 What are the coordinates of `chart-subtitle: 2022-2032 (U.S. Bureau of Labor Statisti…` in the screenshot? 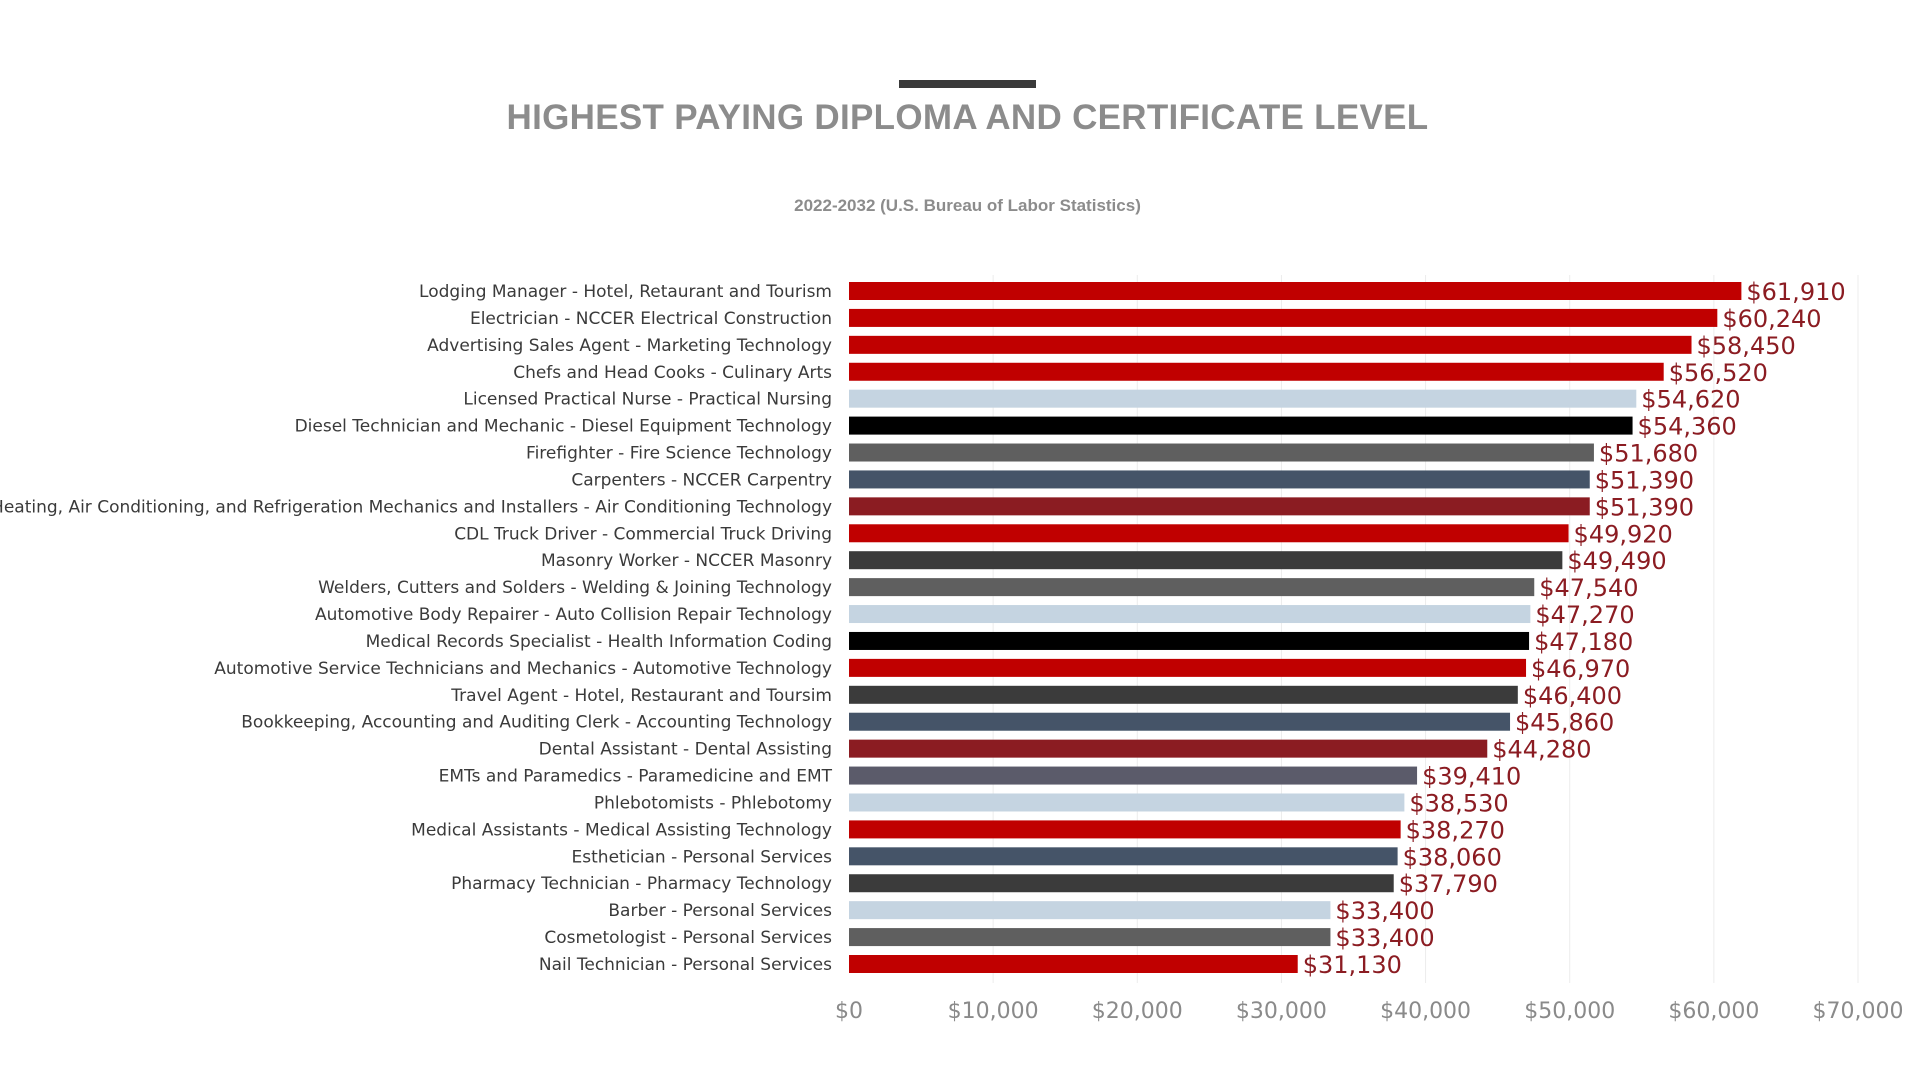 It's located at (967, 205).